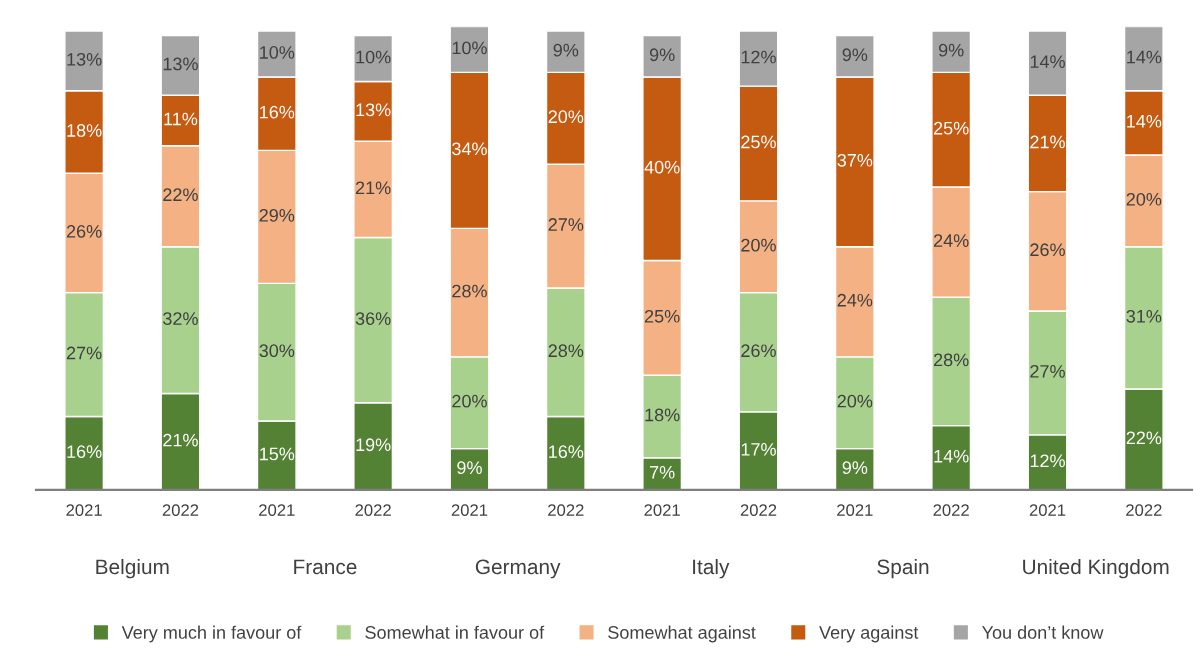 Image resolution: width=1198 pixels, height=662 pixels. I want to click on data-label: 11%, so click(181, 119).